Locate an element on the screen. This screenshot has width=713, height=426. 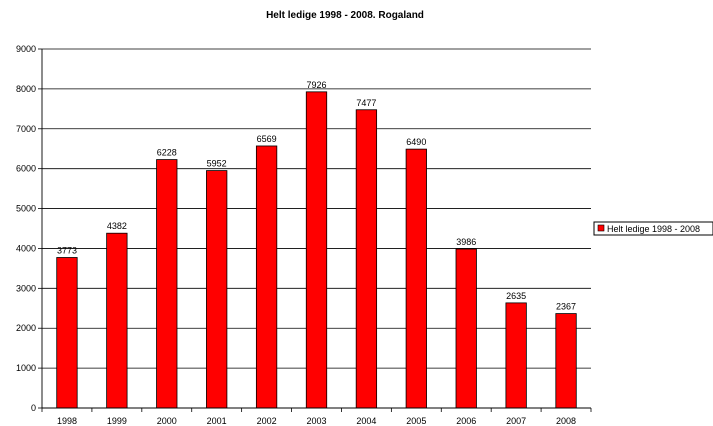
legend: Helt ledige 1998 - 2008 is located at coordinates (653, 228).